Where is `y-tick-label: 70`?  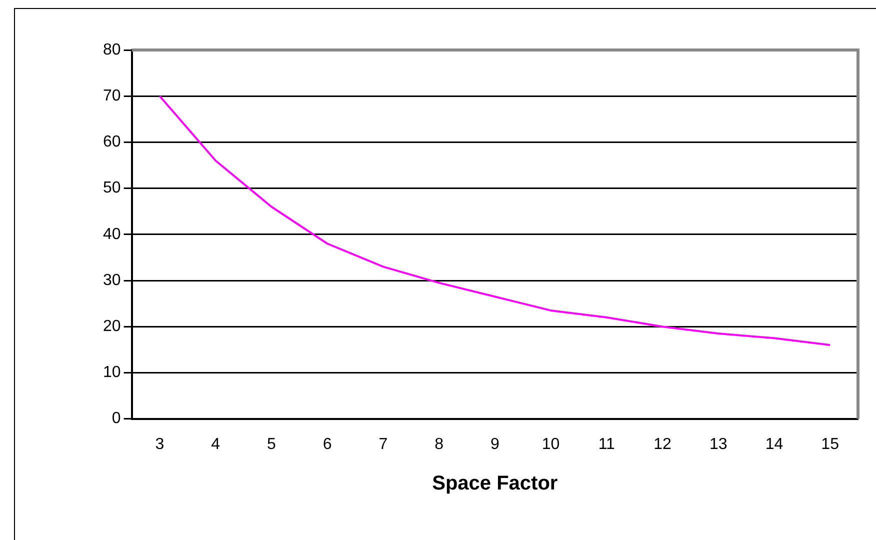
y-tick-label: 70 is located at coordinates (112, 96).